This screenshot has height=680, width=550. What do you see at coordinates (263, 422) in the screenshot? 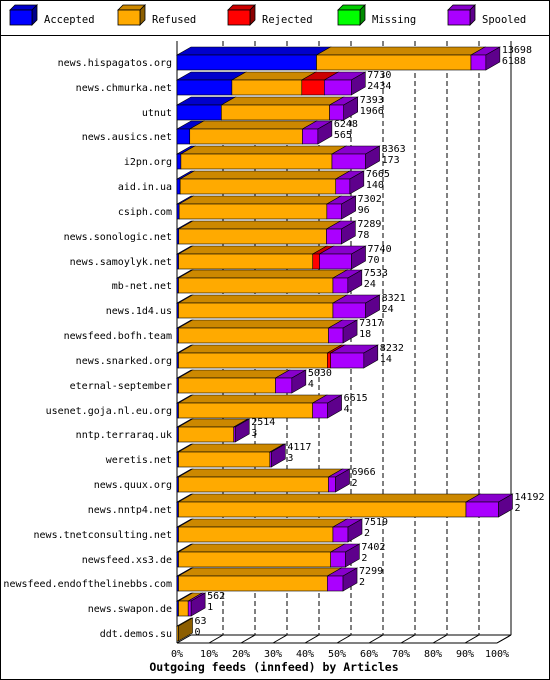
I see `total-label: 2514` at bounding box center [263, 422].